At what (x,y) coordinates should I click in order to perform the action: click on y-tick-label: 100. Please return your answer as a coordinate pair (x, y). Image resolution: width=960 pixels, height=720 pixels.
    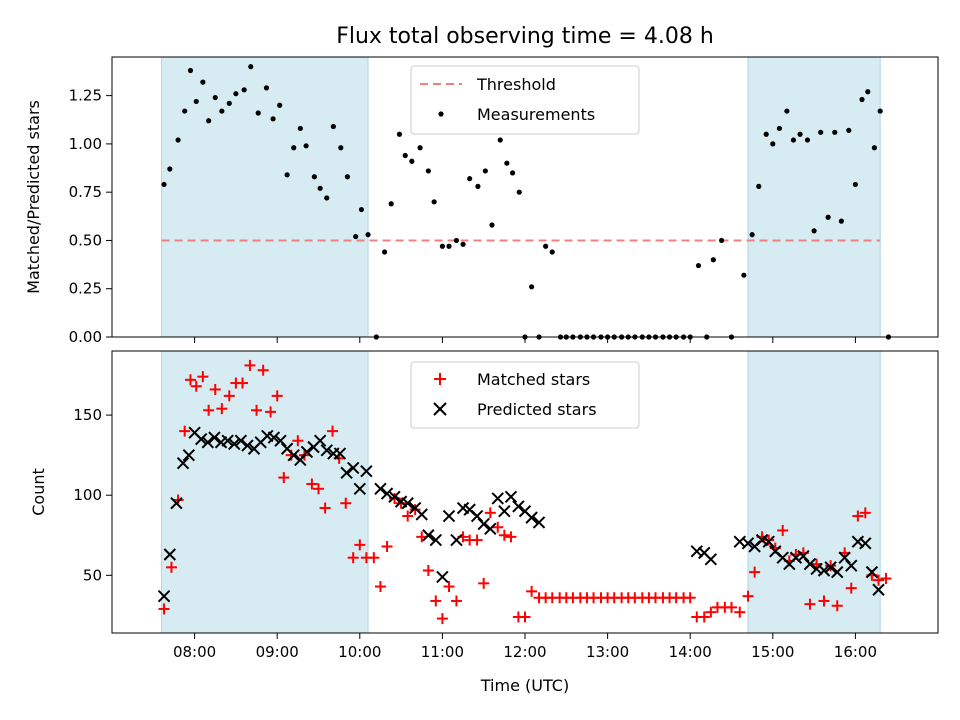
    Looking at the image, I should click on (87, 495).